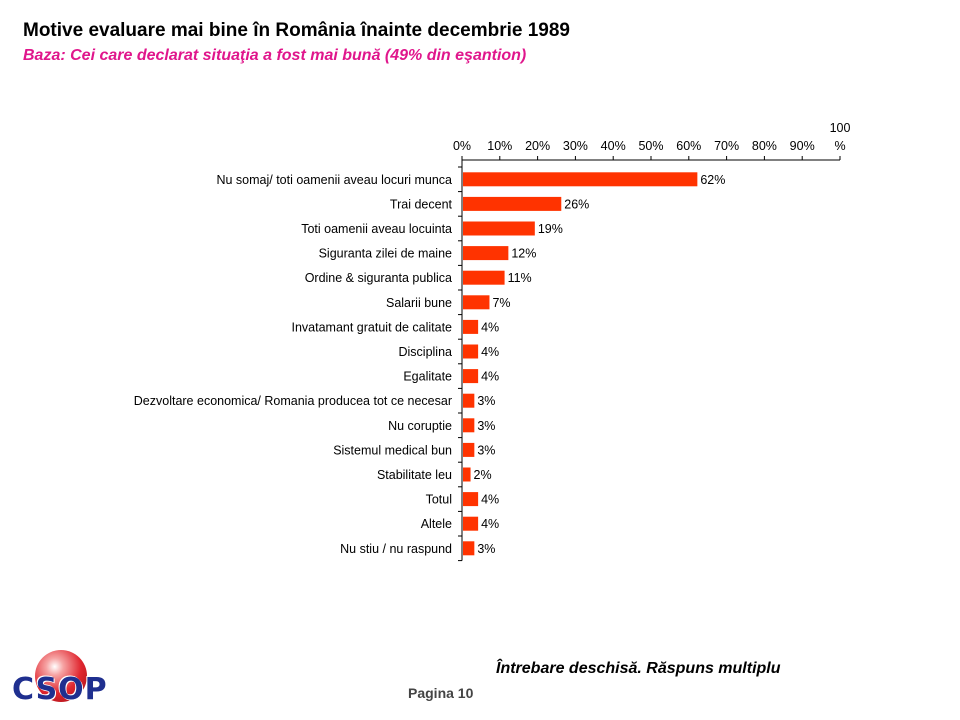 This screenshot has width=960, height=720. Describe the element at coordinates (426, 352) in the screenshot. I see `category-label: Disciplina` at that location.